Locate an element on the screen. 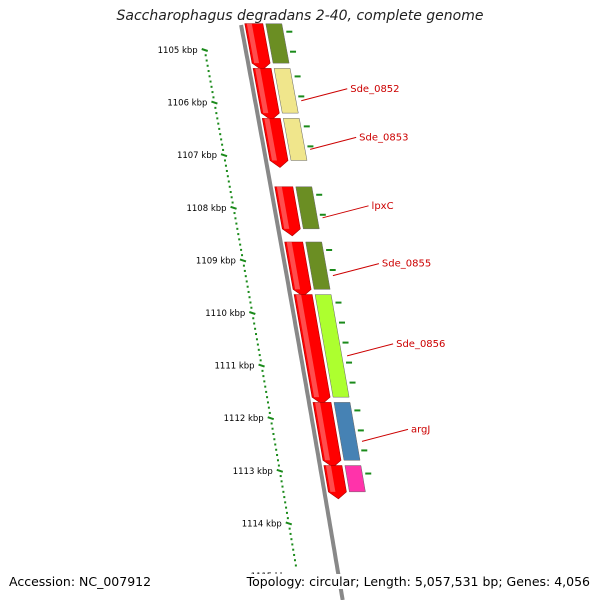  scale-tick-label: 1113 kbp is located at coordinates (253, 472).